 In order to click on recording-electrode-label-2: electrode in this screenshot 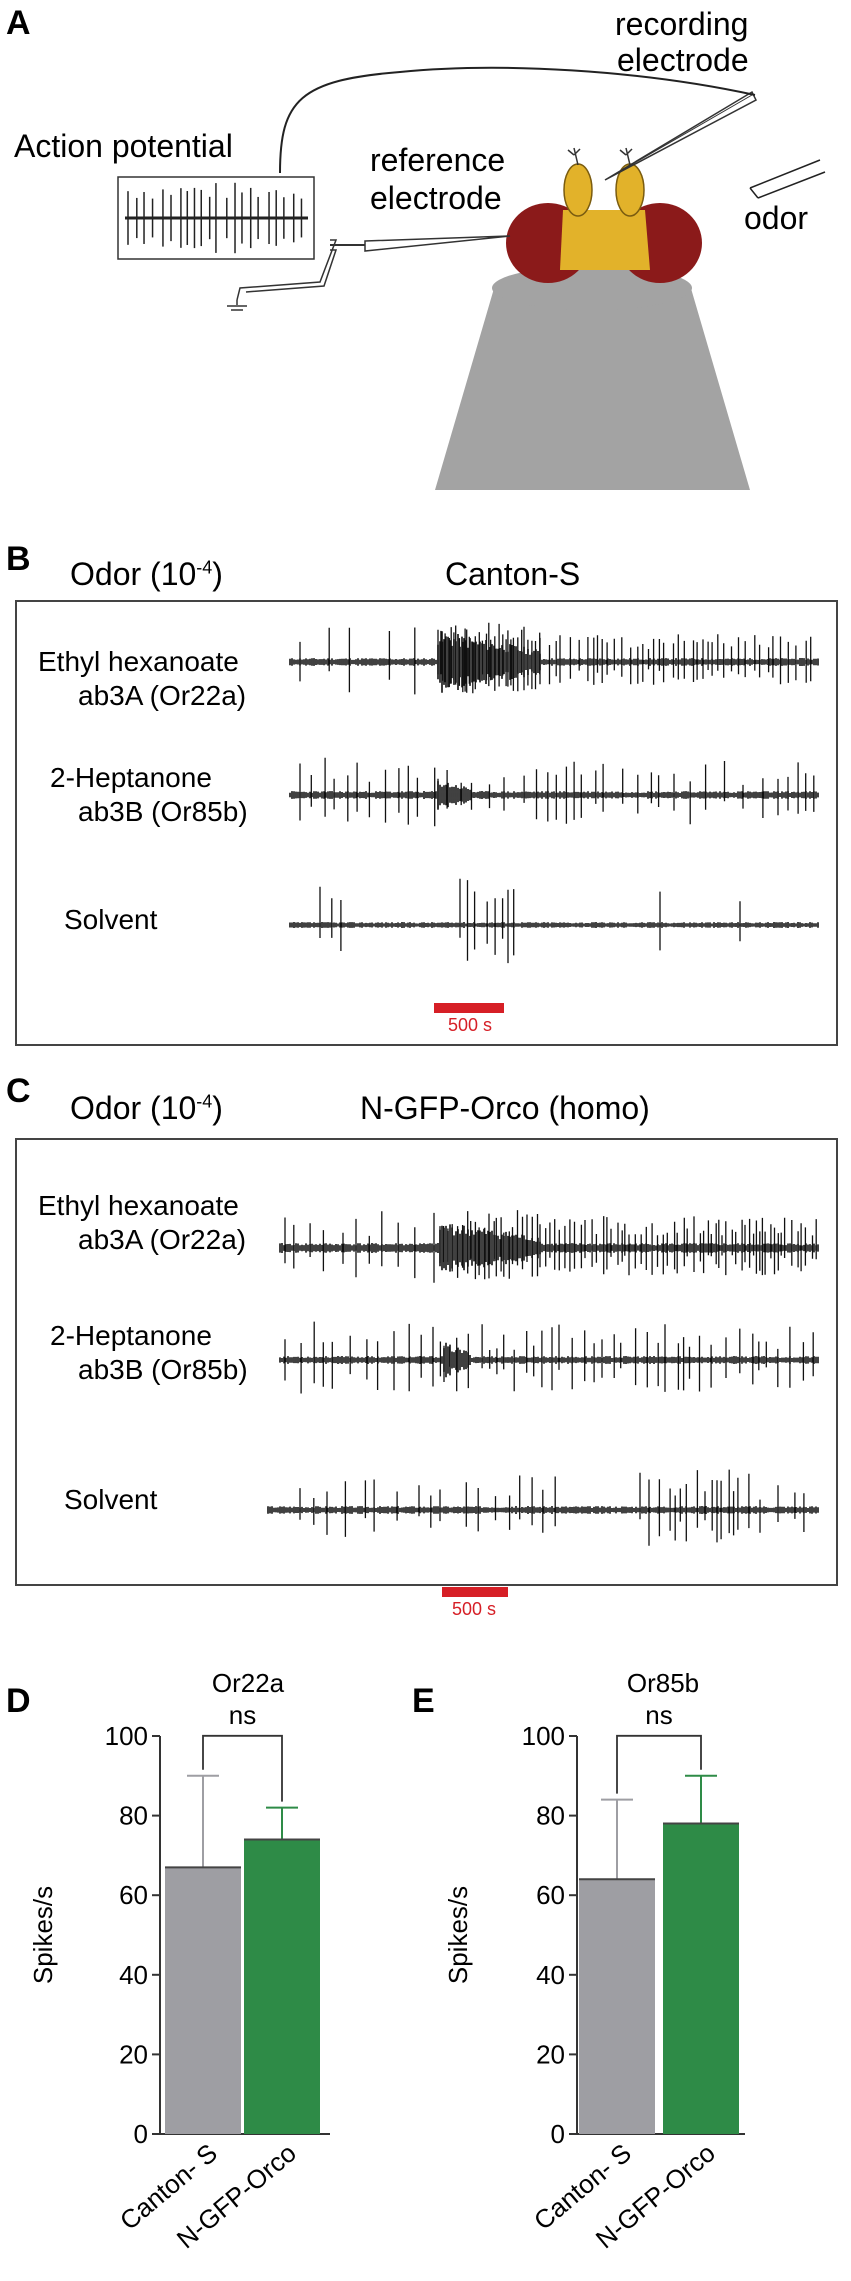, I will do `click(683, 60)`.